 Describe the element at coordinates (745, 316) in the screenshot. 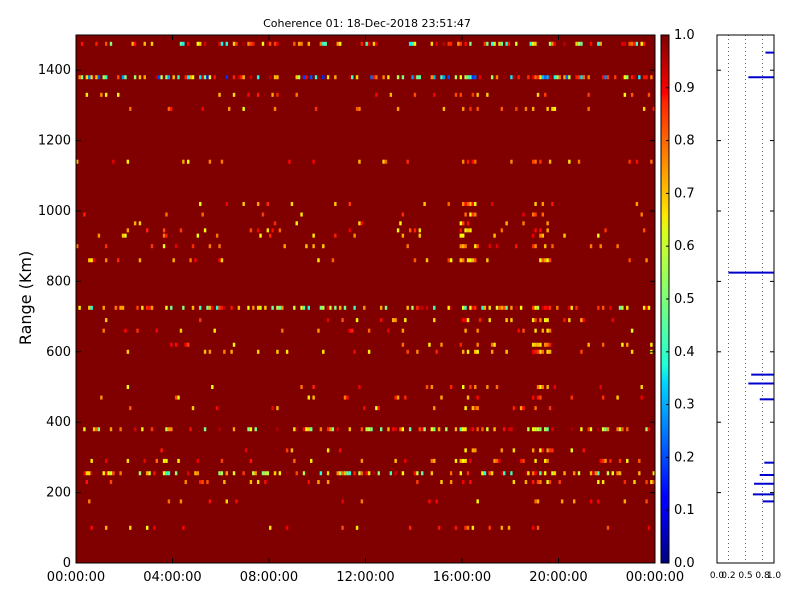

I see `profile-y-ticks` at that location.